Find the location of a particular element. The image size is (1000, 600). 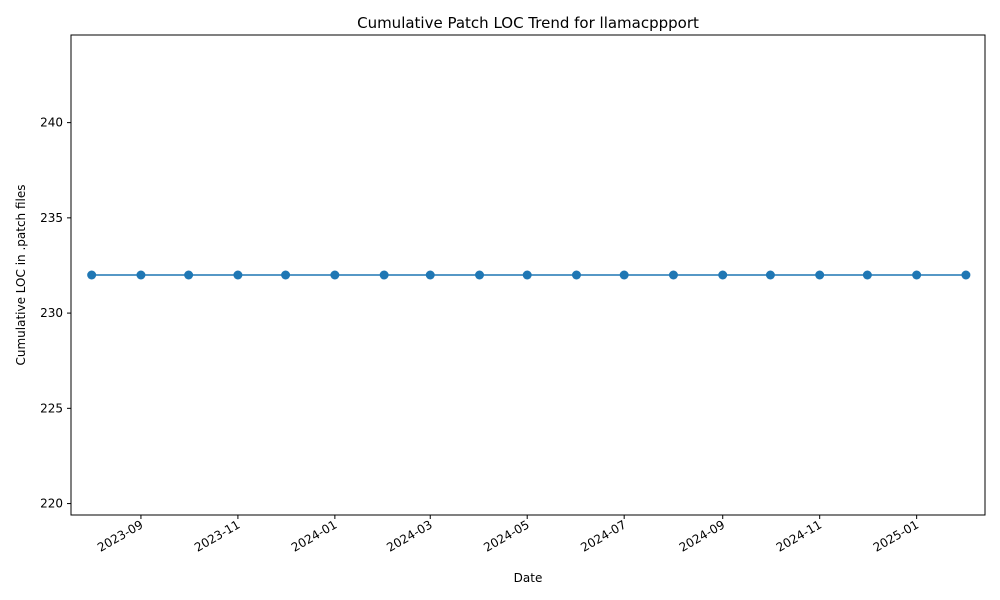

x-tick-label: 2023-09 is located at coordinates (120, 535).